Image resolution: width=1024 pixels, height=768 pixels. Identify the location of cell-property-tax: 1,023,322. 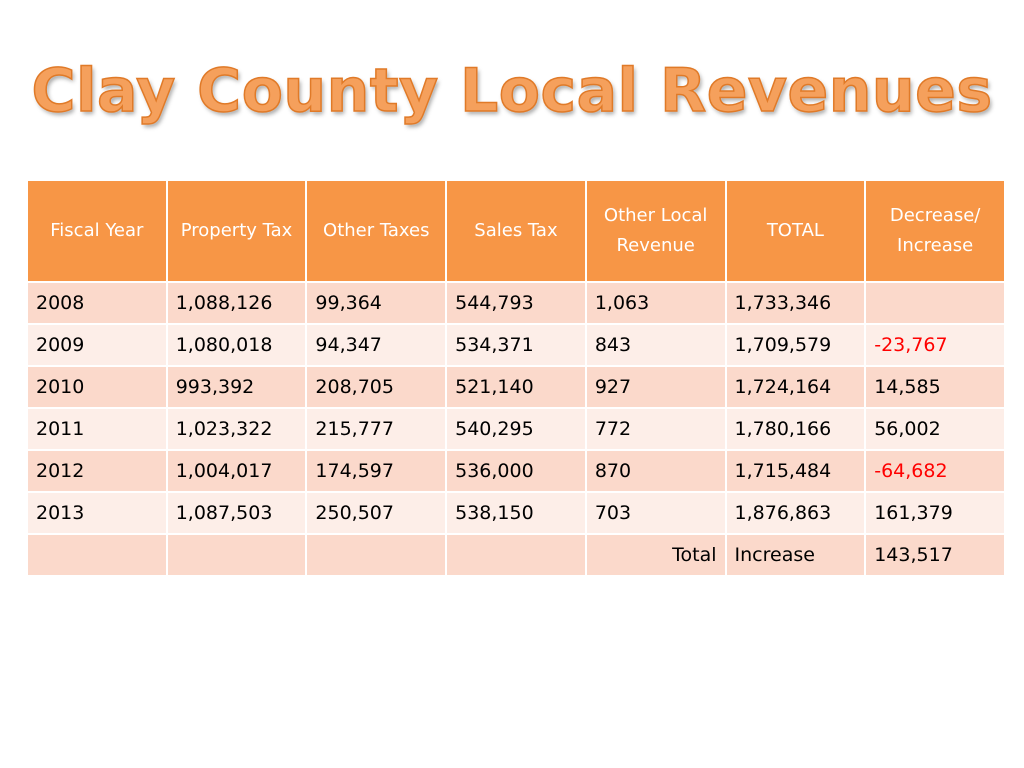
(236, 429).